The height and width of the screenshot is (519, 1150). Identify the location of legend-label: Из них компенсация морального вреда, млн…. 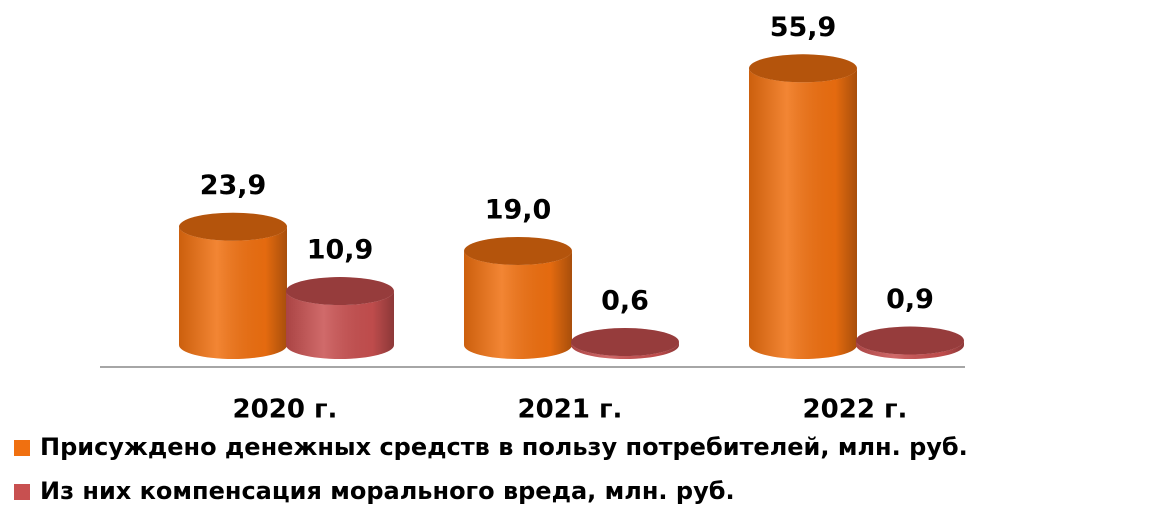
(387, 491).